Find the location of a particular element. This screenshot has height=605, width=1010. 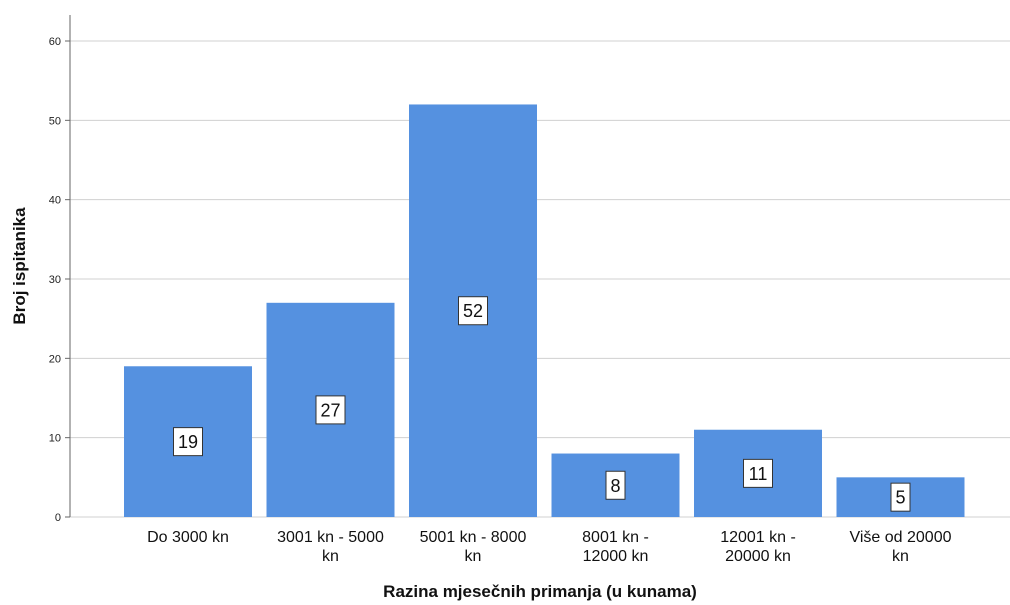

data-label: 5 is located at coordinates (900, 498).